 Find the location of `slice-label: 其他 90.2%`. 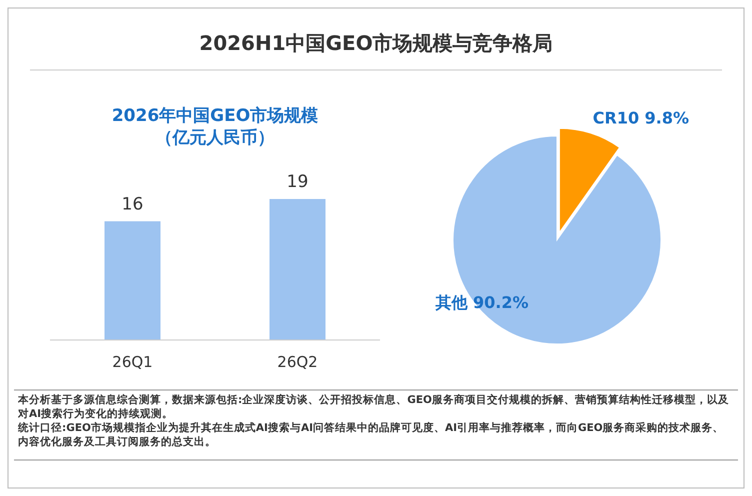

slice-label: 其他 90.2% is located at coordinates (481, 302).